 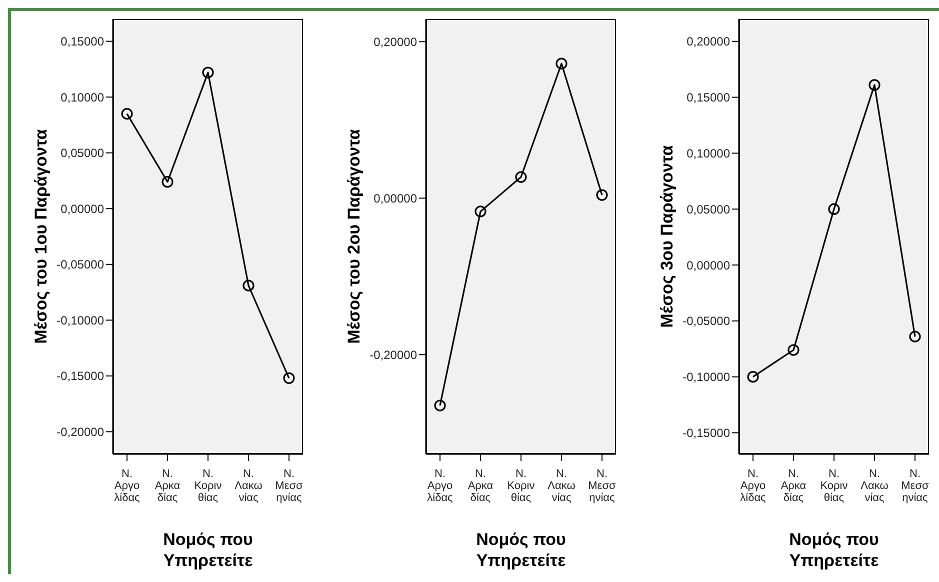 What do you see at coordinates (667, 236) in the screenshot?
I see `y-axis-title: Μέσος 3ου Παράγοντα` at bounding box center [667, 236].